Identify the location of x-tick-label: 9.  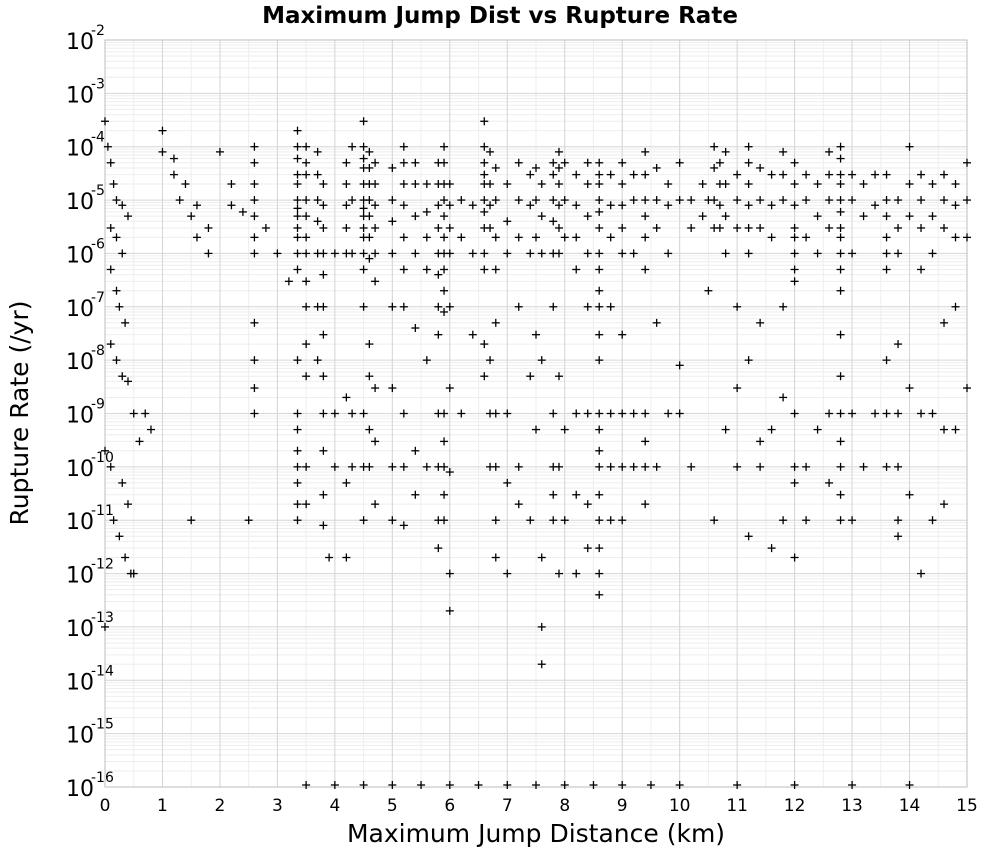
(622, 806).